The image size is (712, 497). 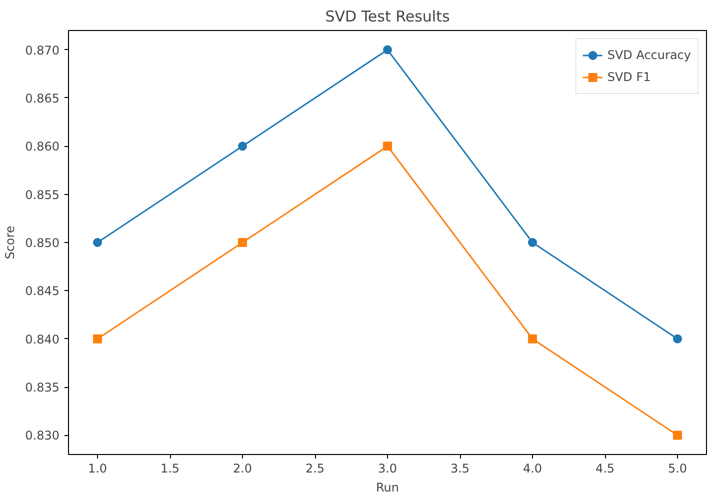 I want to click on y-tick-label: 0.860, so click(x=42, y=147).